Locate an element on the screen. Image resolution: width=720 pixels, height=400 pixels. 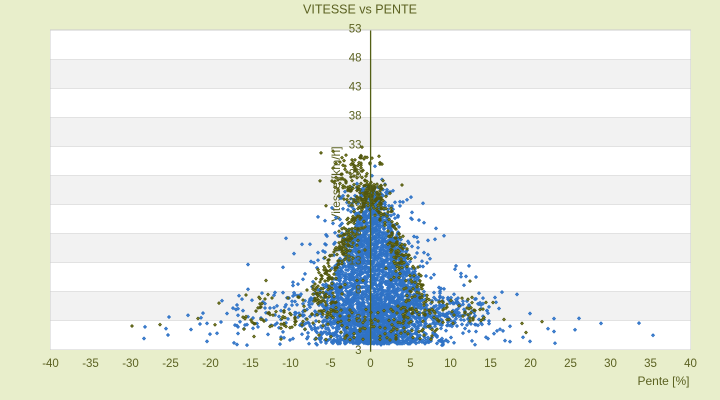
svg-text: 43 is located at coordinates (355, 88).